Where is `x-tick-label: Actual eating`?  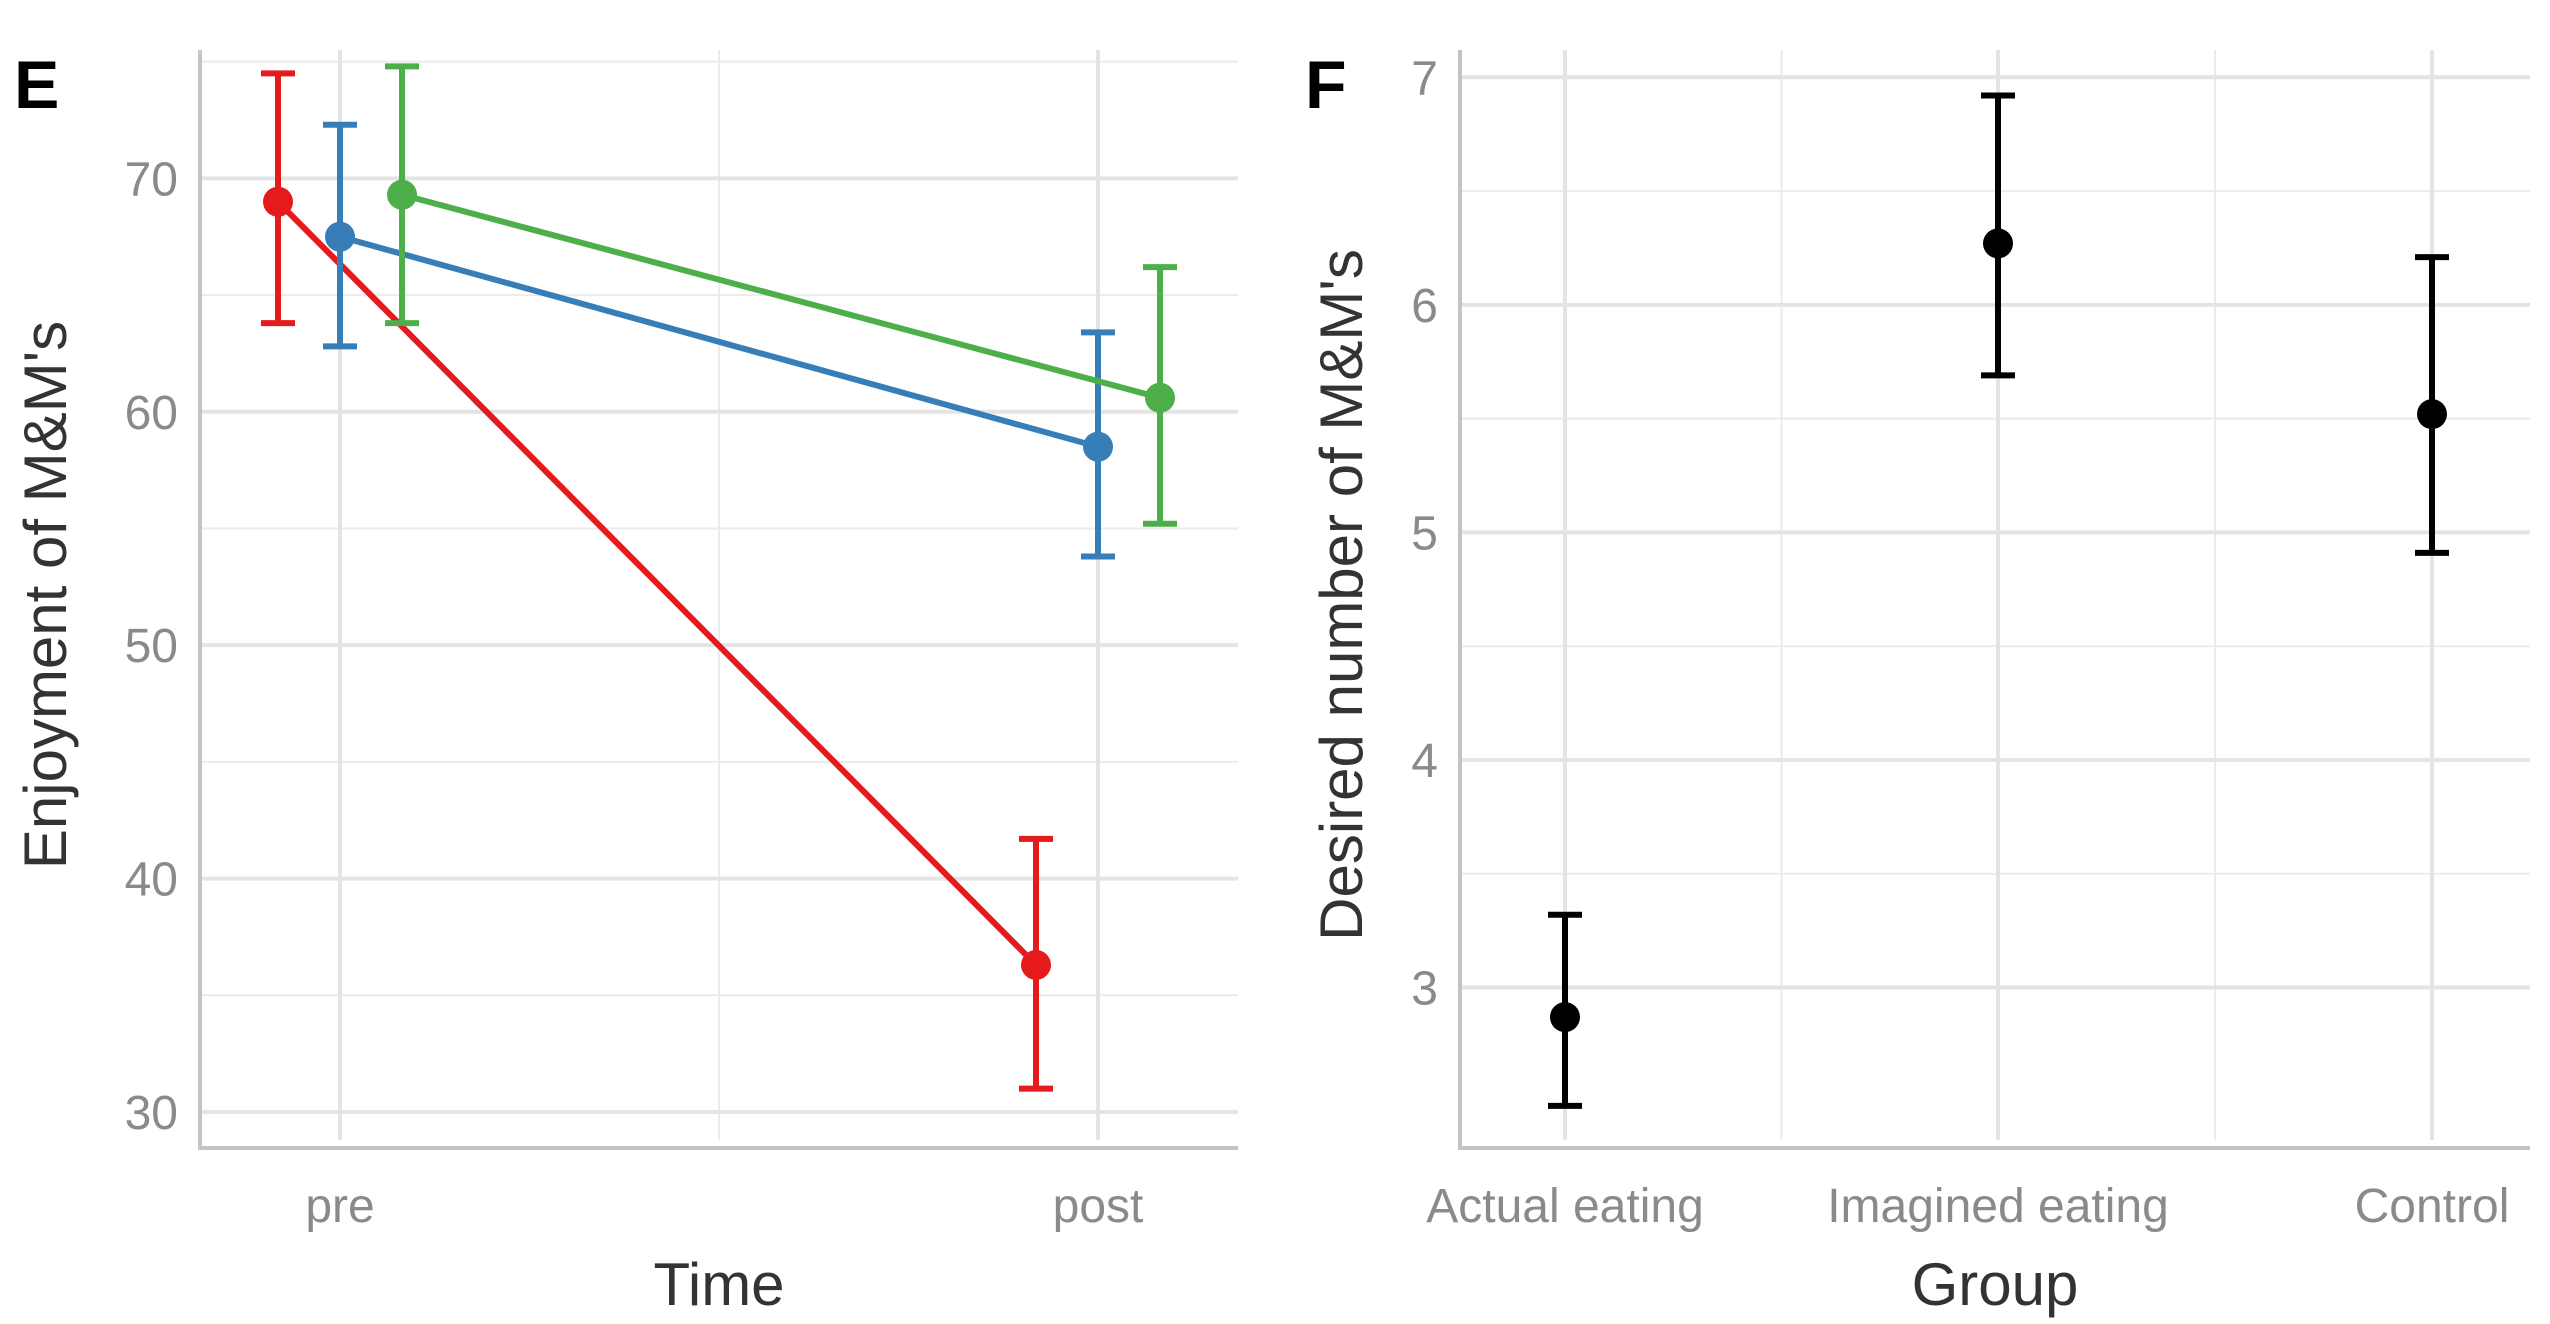
x-tick-label: Actual eating is located at coordinates (1565, 1206).